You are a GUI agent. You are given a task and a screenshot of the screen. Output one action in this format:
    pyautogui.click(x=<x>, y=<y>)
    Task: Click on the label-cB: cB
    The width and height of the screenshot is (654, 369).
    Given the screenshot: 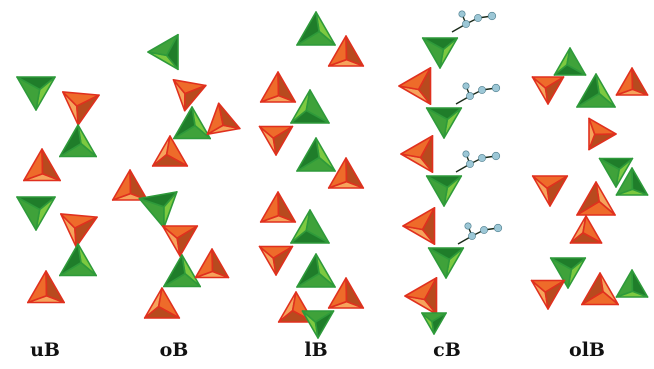 What is the action you would take?
    pyautogui.click(x=447, y=350)
    